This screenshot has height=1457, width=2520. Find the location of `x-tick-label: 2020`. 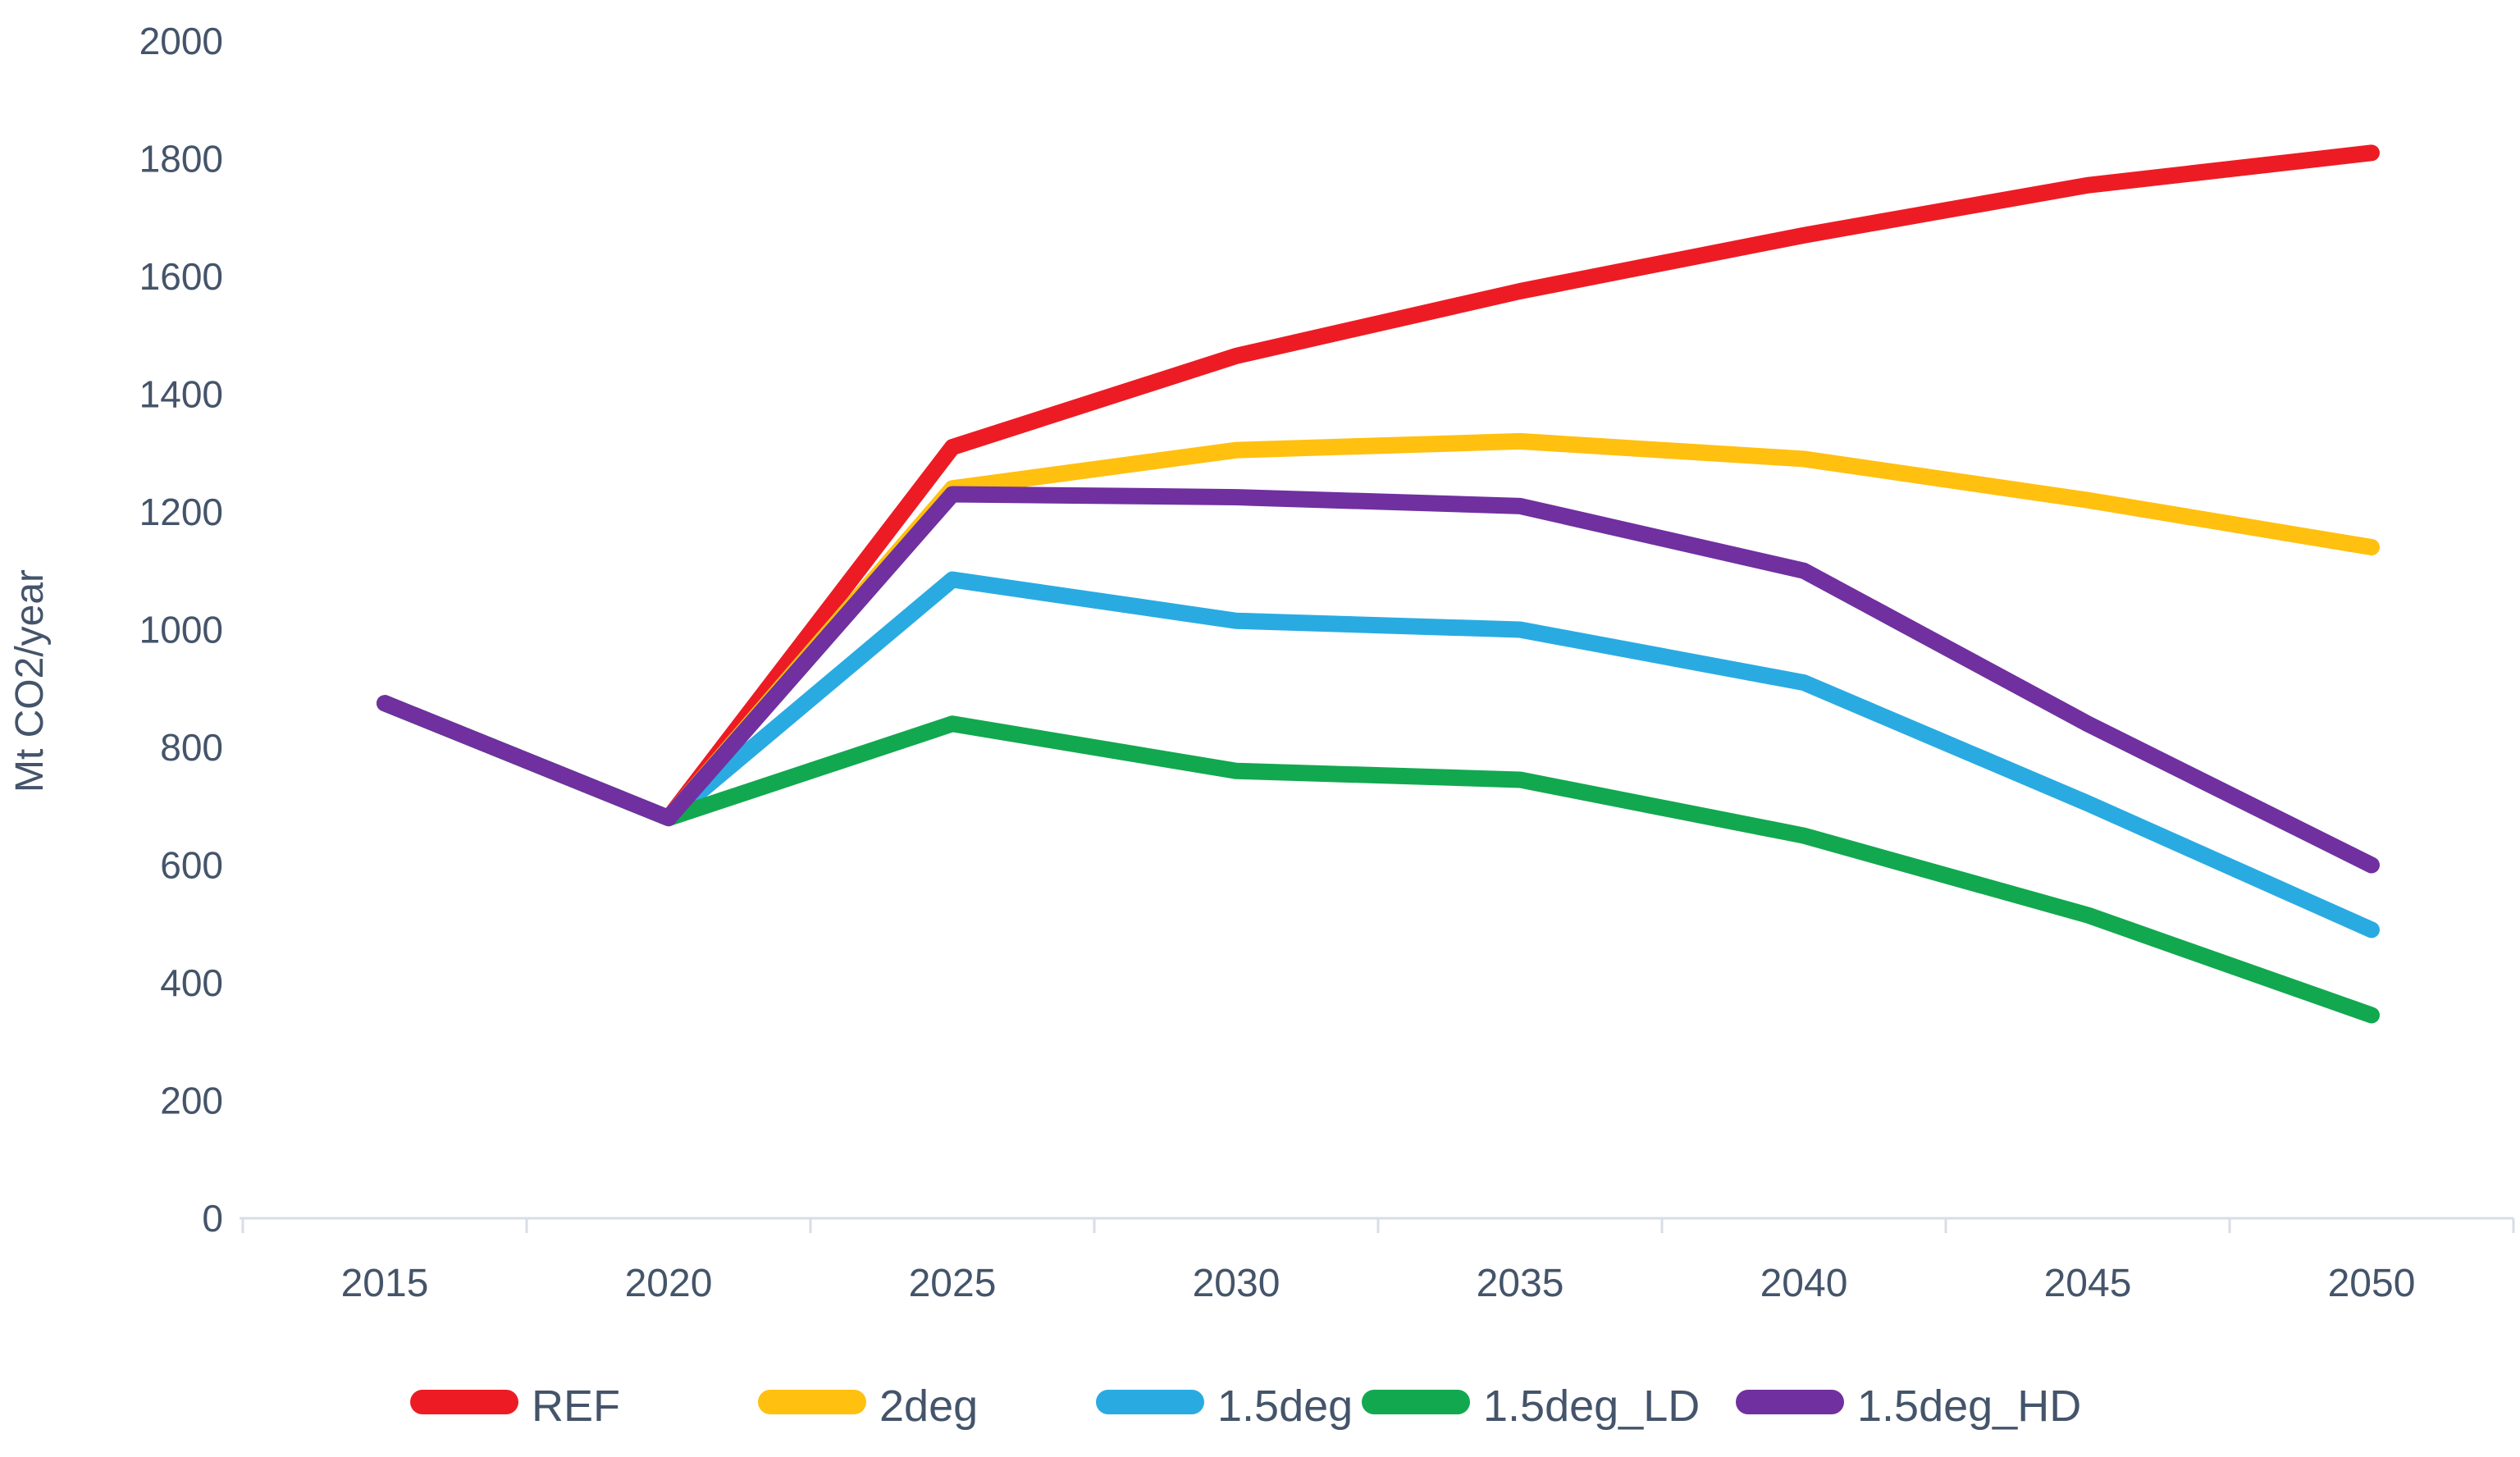

x-tick-label: 2020 is located at coordinates (669, 1283).